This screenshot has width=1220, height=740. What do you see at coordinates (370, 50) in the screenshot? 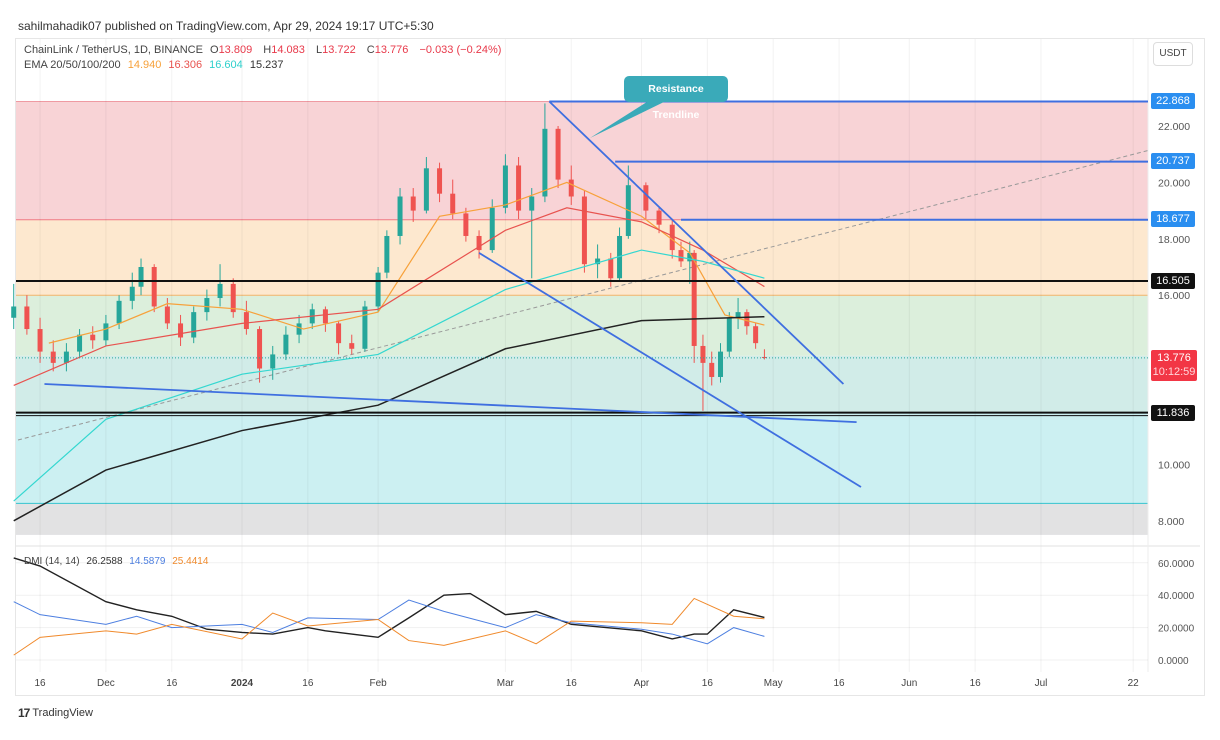
I see `close-label: C` at bounding box center [370, 50].